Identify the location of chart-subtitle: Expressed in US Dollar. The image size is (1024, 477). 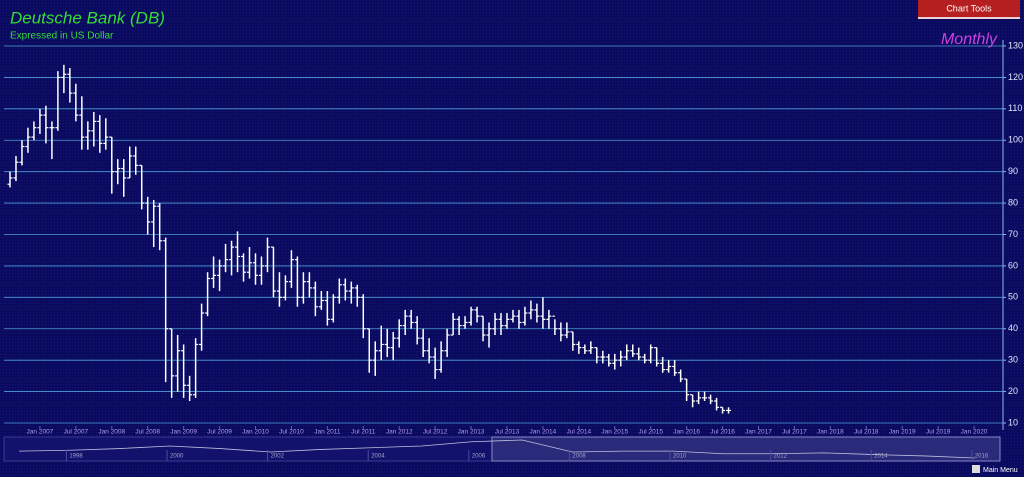
(62, 36).